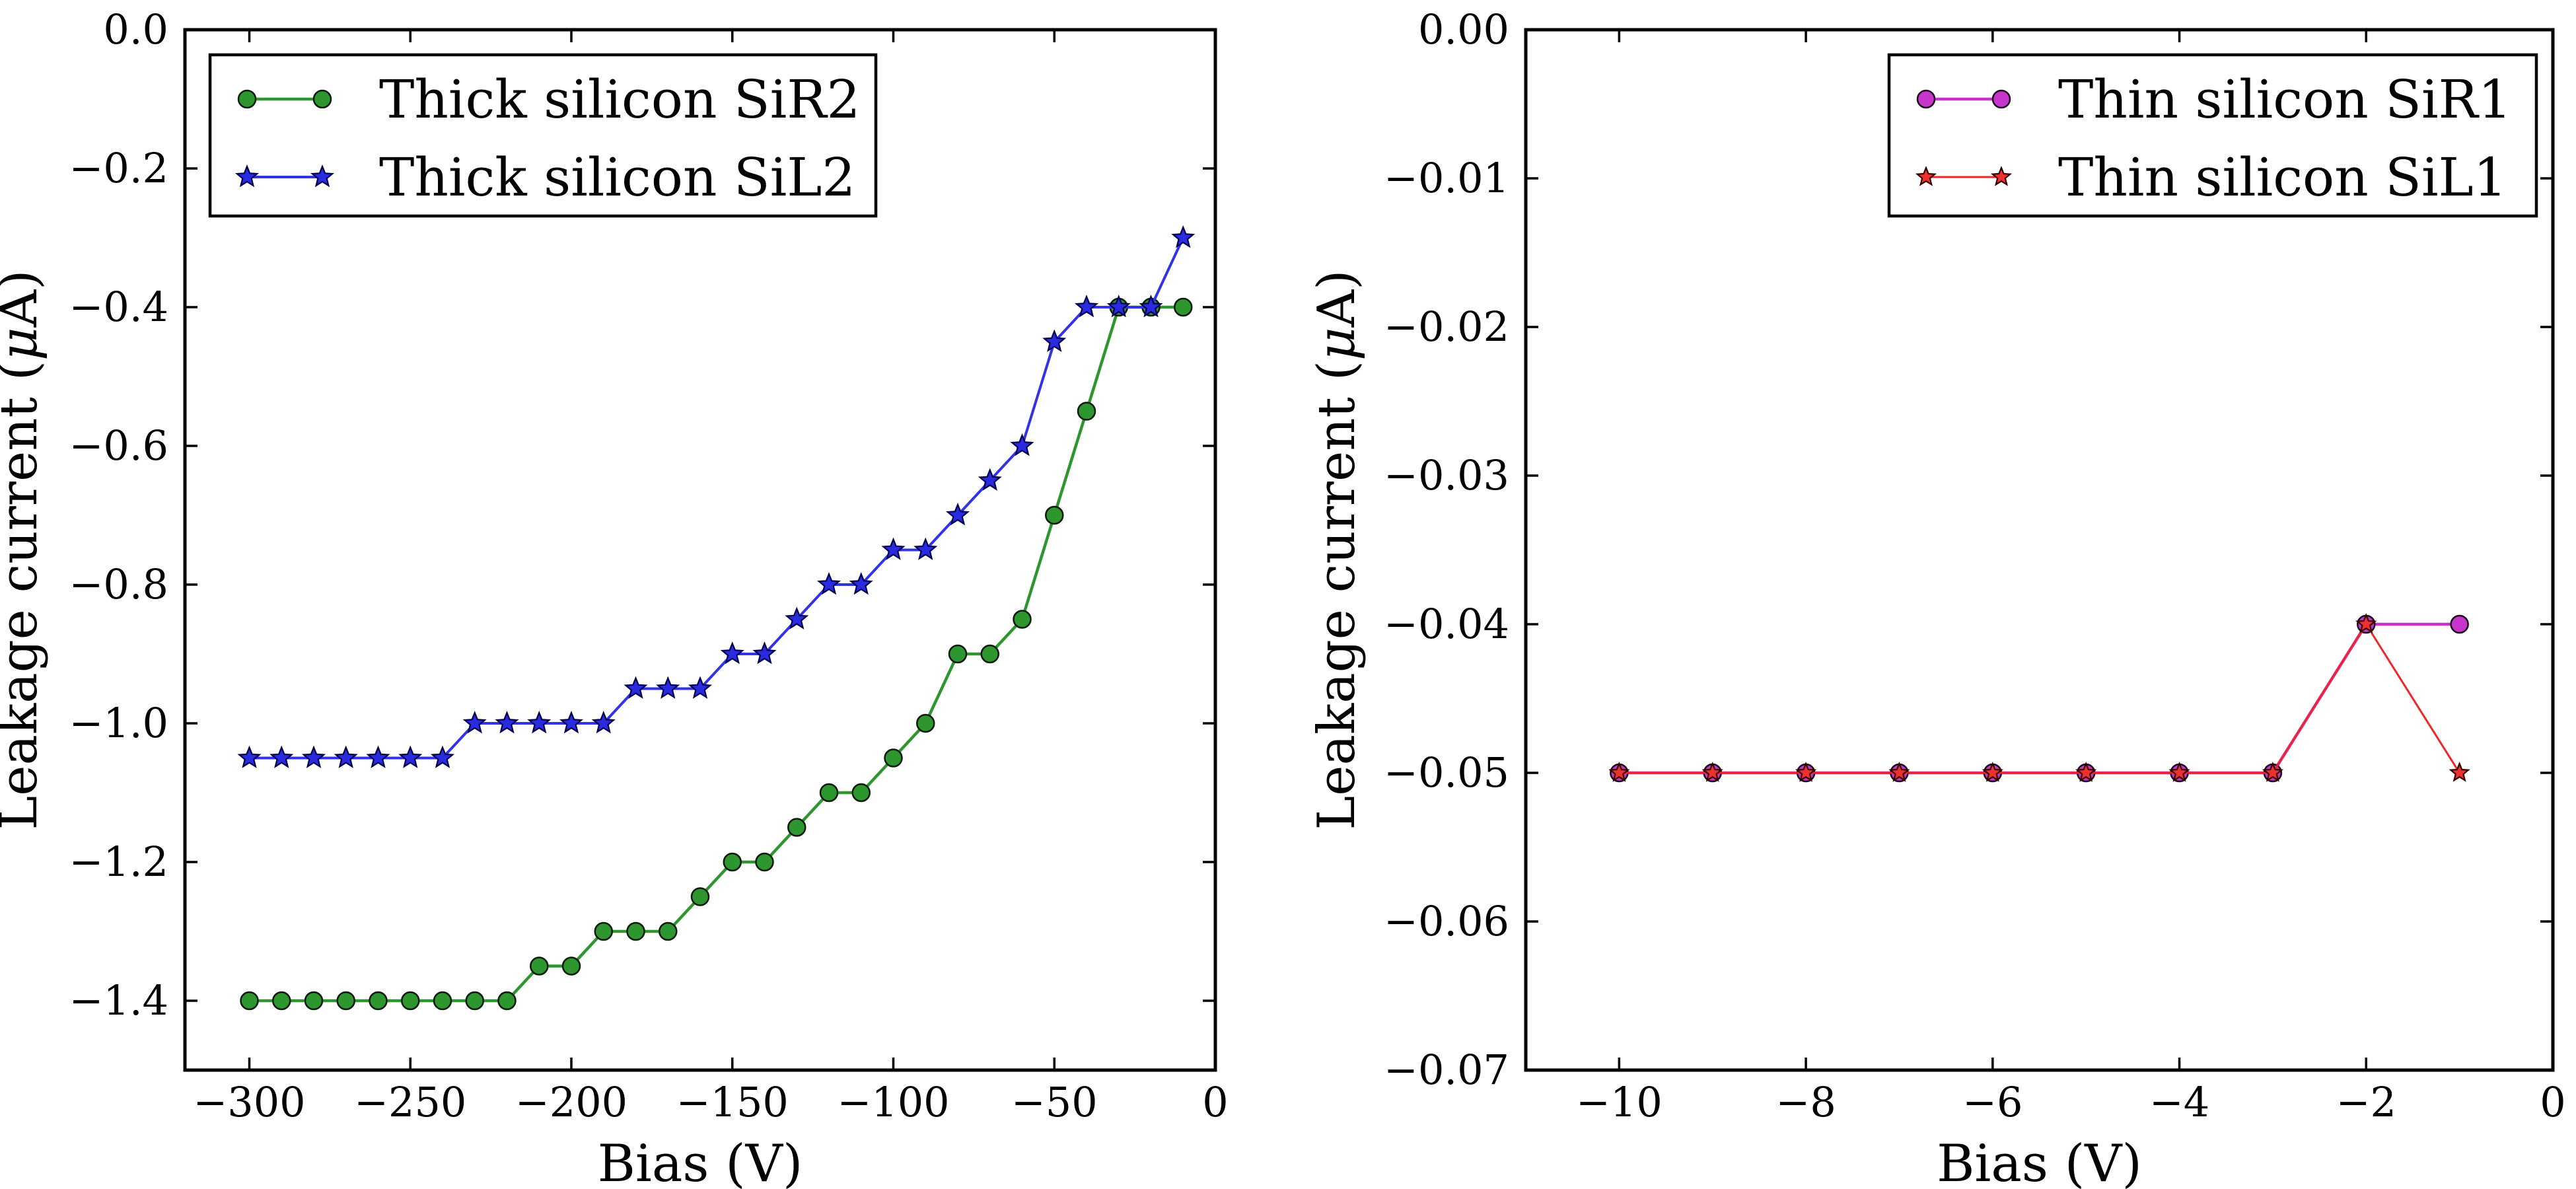  What do you see at coordinates (2552, 1102) in the screenshot?
I see `x-axis-tick-label: 0` at bounding box center [2552, 1102].